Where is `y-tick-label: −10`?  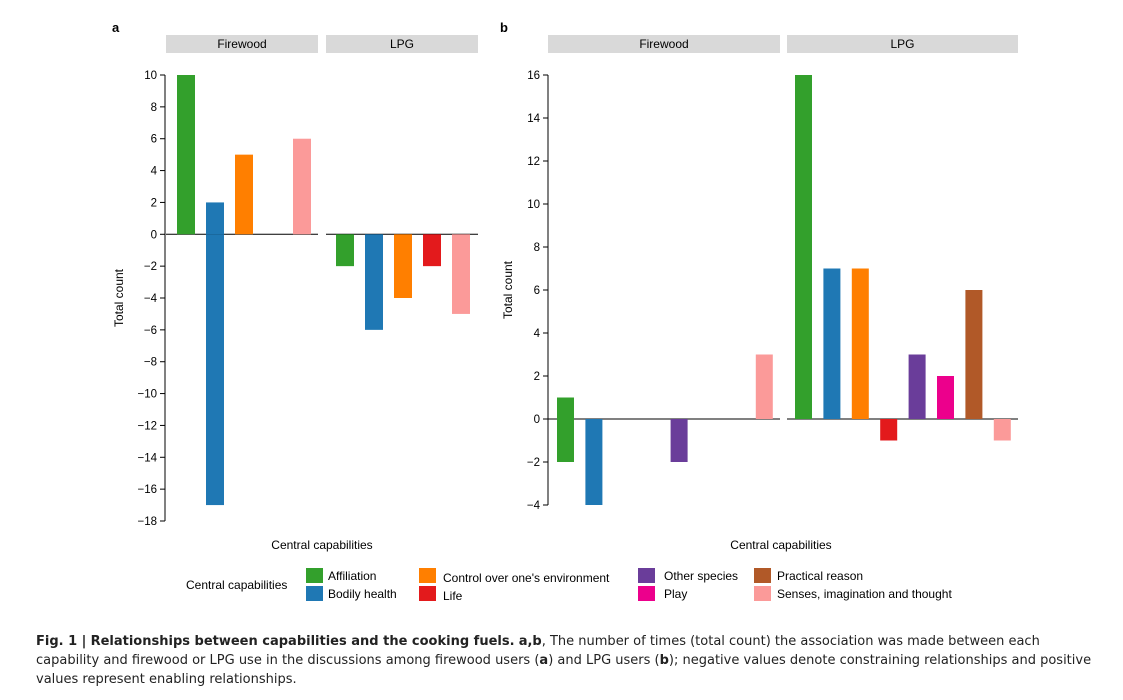
y-tick-label: −10 is located at coordinates (147, 395).